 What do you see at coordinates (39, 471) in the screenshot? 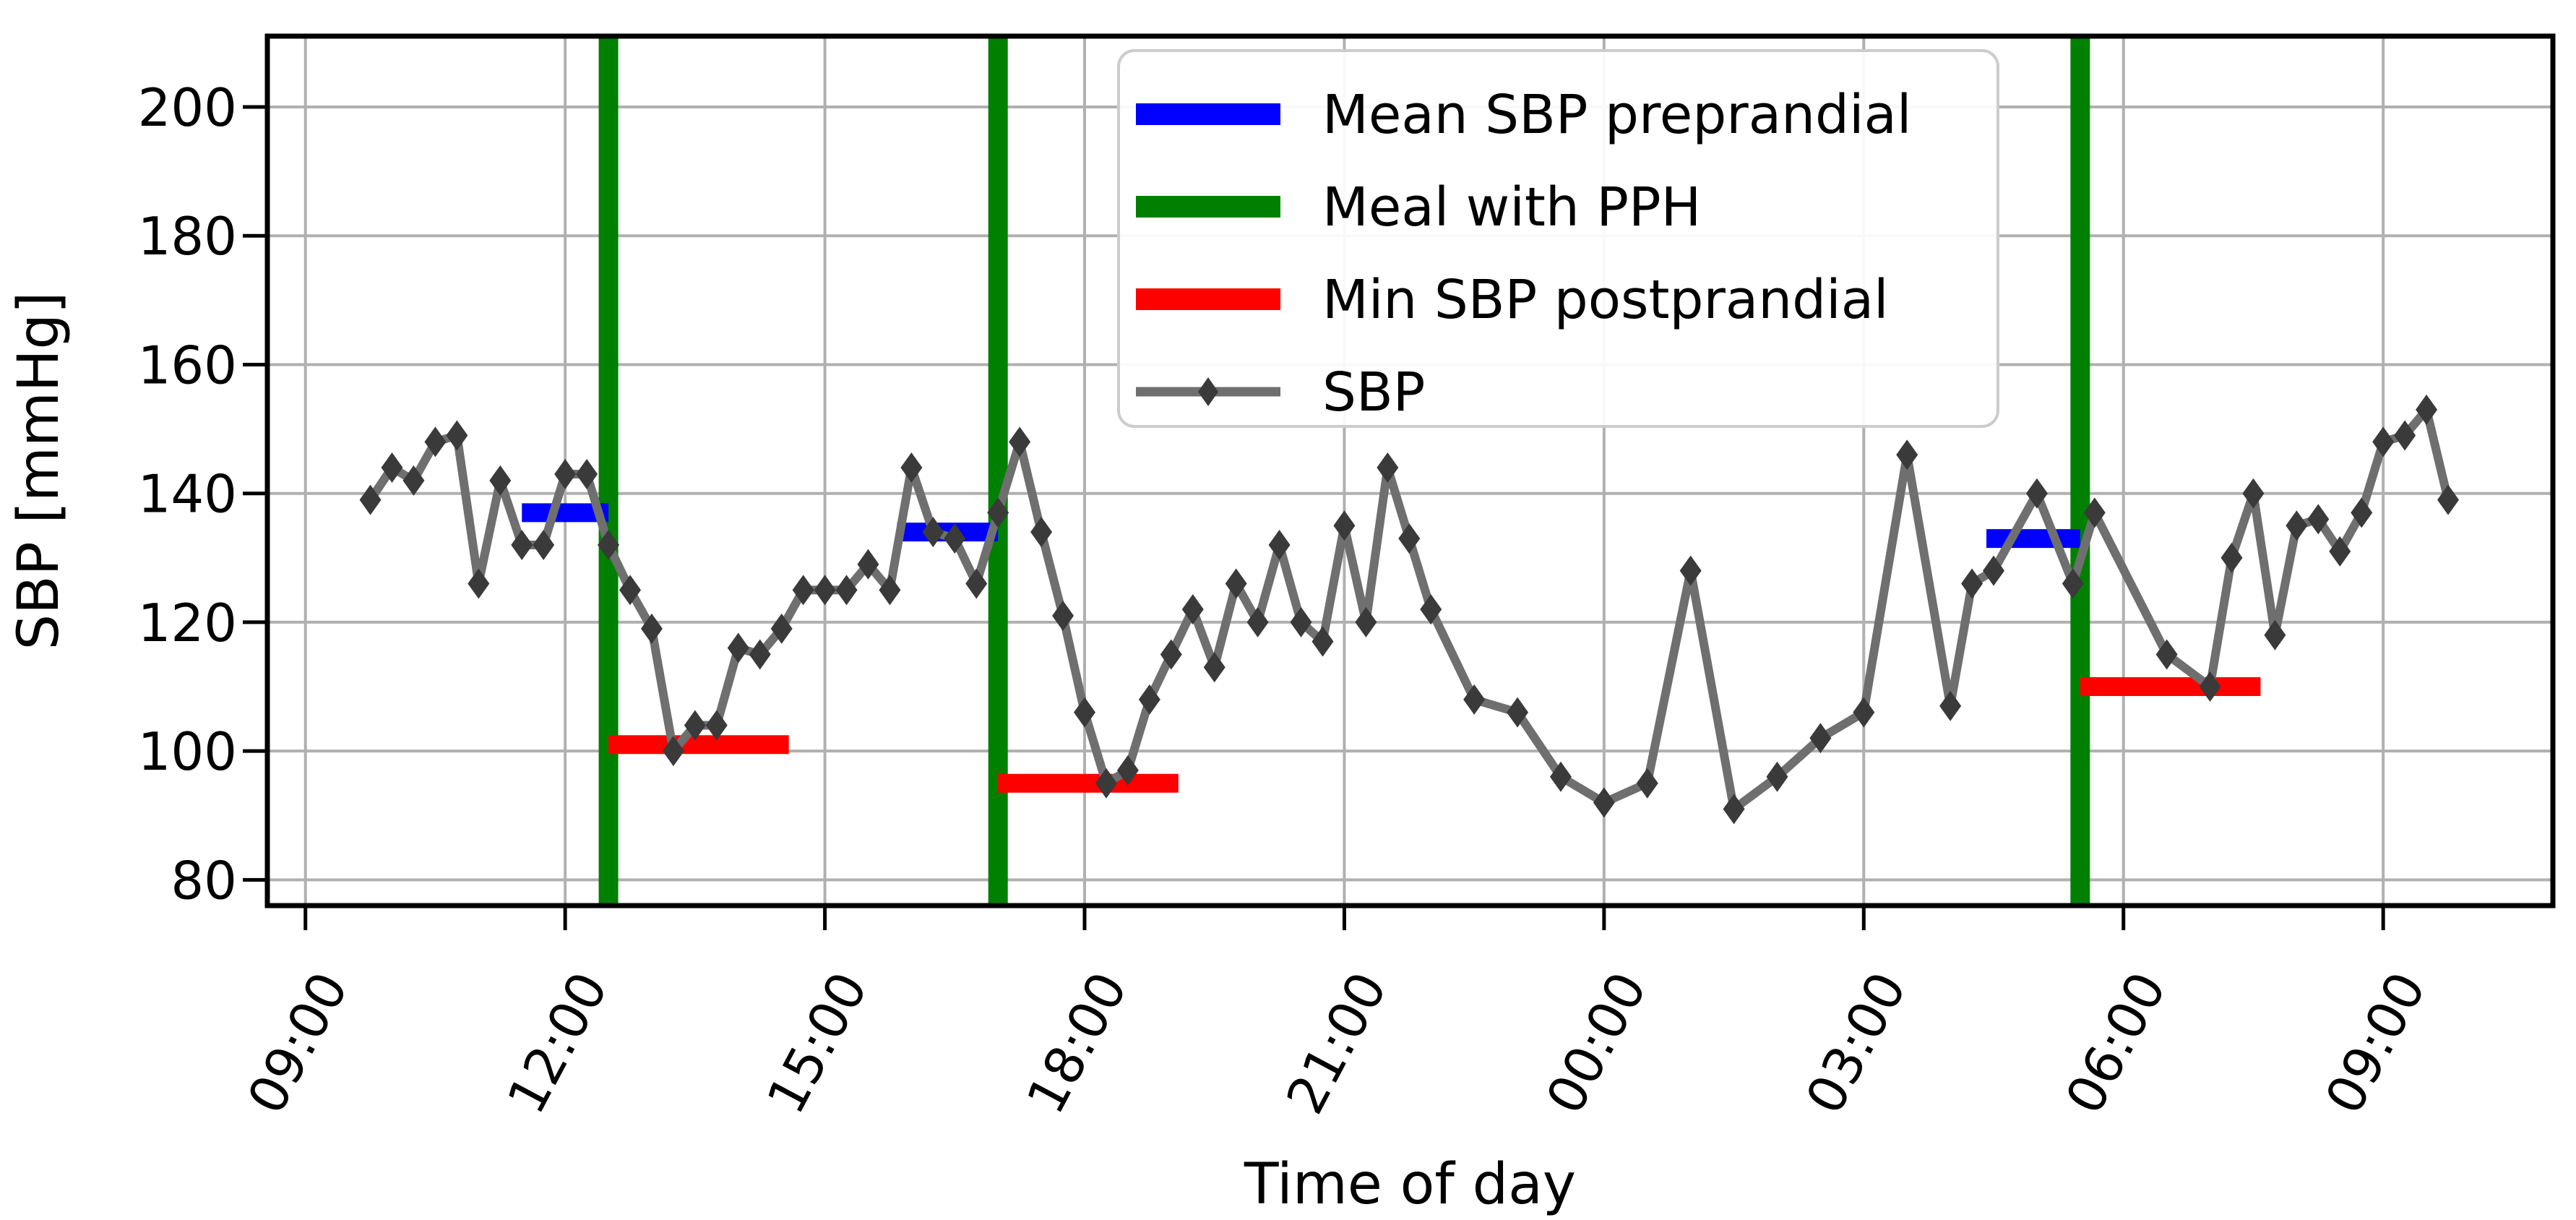
I see `y-axis-label: SBP [mmHg]` at bounding box center [39, 471].